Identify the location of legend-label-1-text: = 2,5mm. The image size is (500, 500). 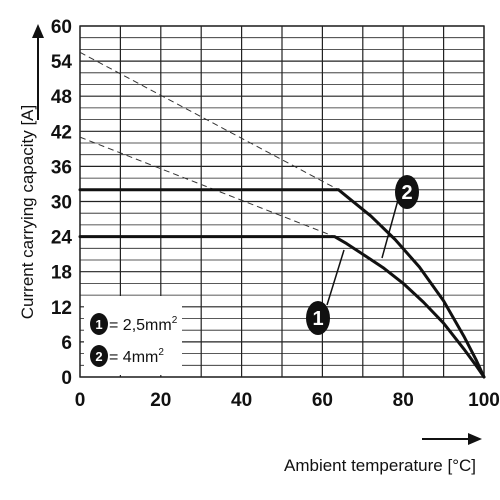
(140, 325).